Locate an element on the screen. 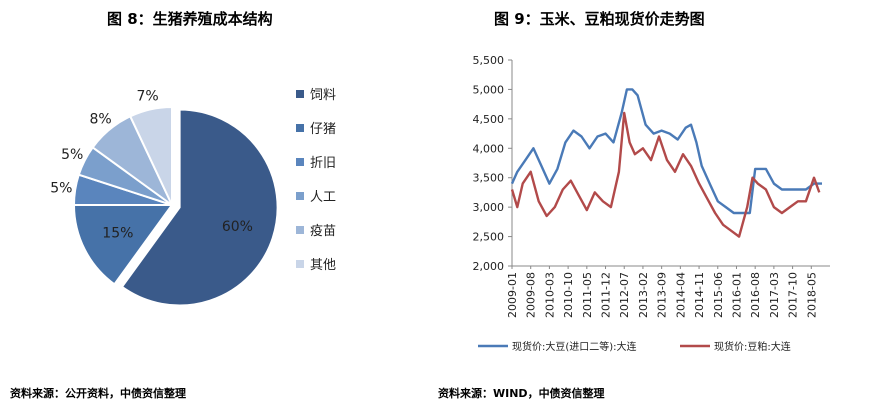 The height and width of the screenshot is (416, 872). pie-legend-label-1: 饲料 is located at coordinates (323, 95).